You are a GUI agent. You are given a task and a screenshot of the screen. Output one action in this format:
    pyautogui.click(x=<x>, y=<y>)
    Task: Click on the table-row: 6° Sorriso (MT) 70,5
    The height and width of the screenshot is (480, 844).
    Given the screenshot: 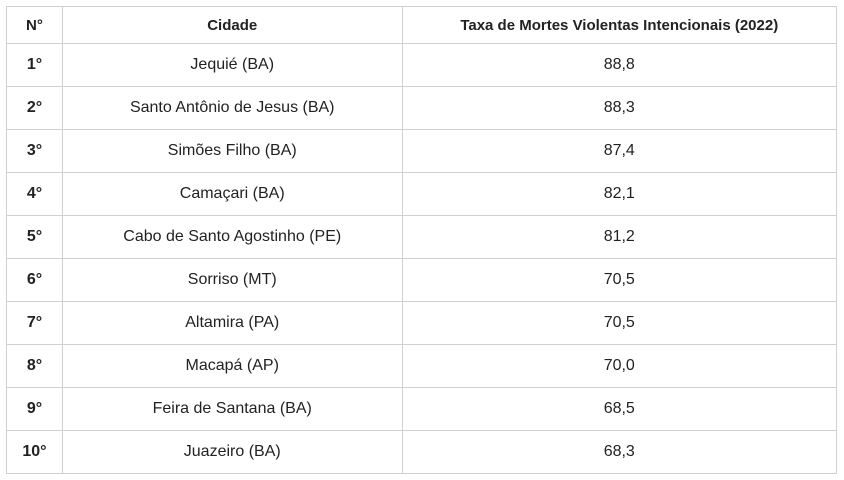 What is the action you would take?
    pyautogui.click(x=422, y=280)
    